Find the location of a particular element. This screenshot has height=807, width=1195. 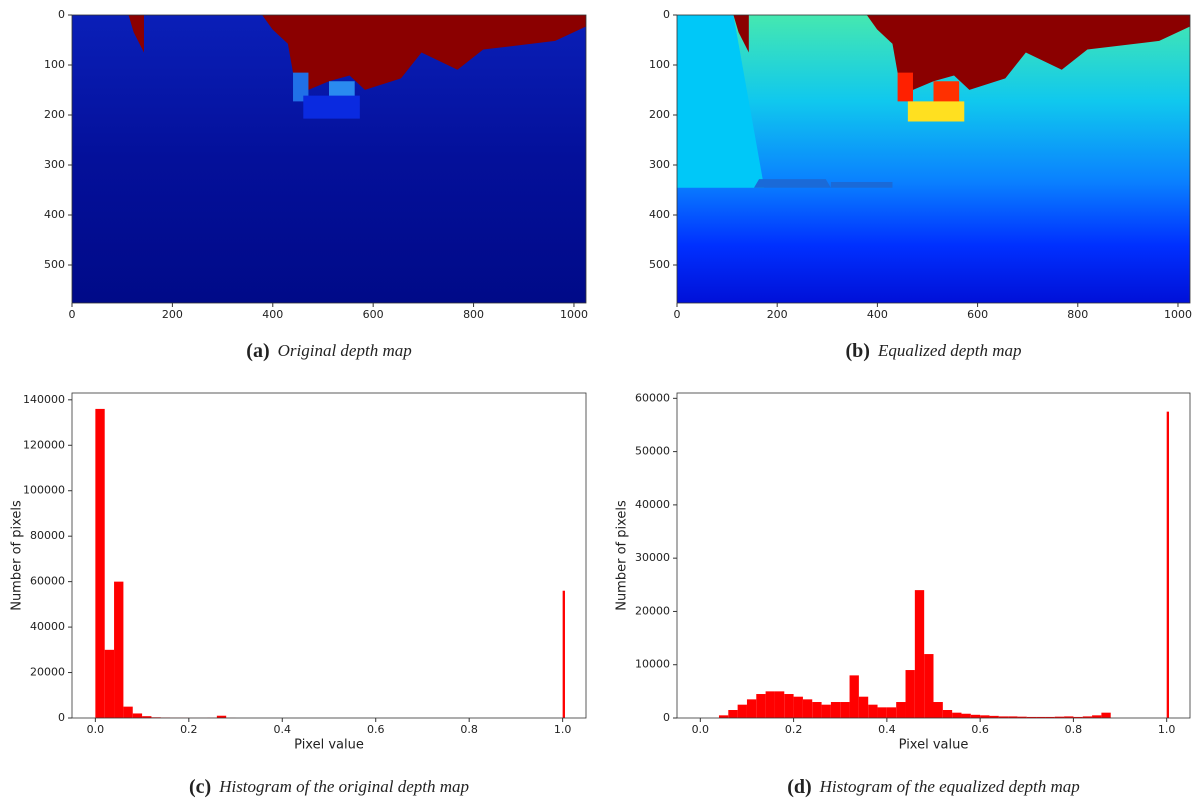

caption-label: (b) is located at coordinates (858, 351).